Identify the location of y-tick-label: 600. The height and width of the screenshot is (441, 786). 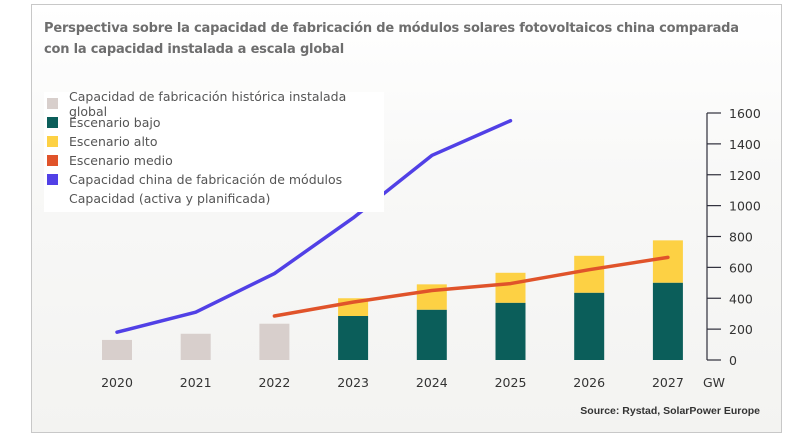
(741, 267).